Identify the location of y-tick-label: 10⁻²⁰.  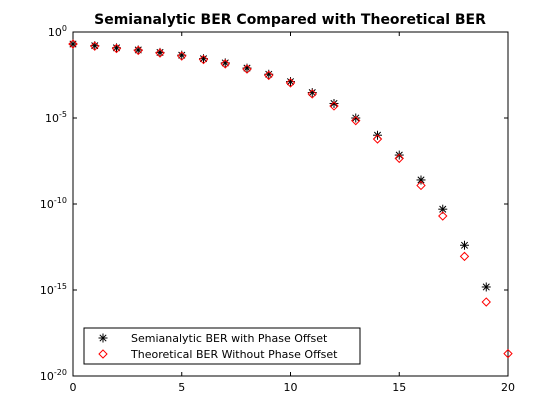
(53, 375).